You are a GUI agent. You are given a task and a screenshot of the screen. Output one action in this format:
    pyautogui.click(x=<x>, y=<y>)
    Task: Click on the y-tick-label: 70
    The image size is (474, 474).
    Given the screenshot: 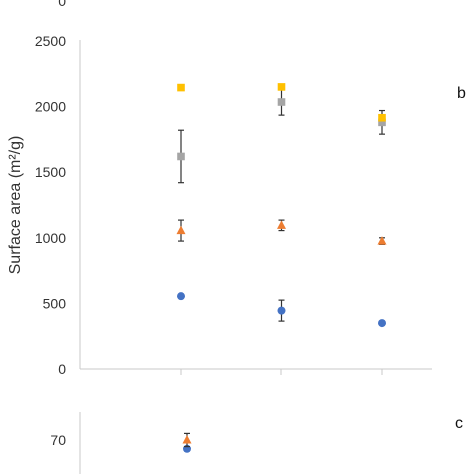 What is the action you would take?
    pyautogui.click(x=58, y=440)
    